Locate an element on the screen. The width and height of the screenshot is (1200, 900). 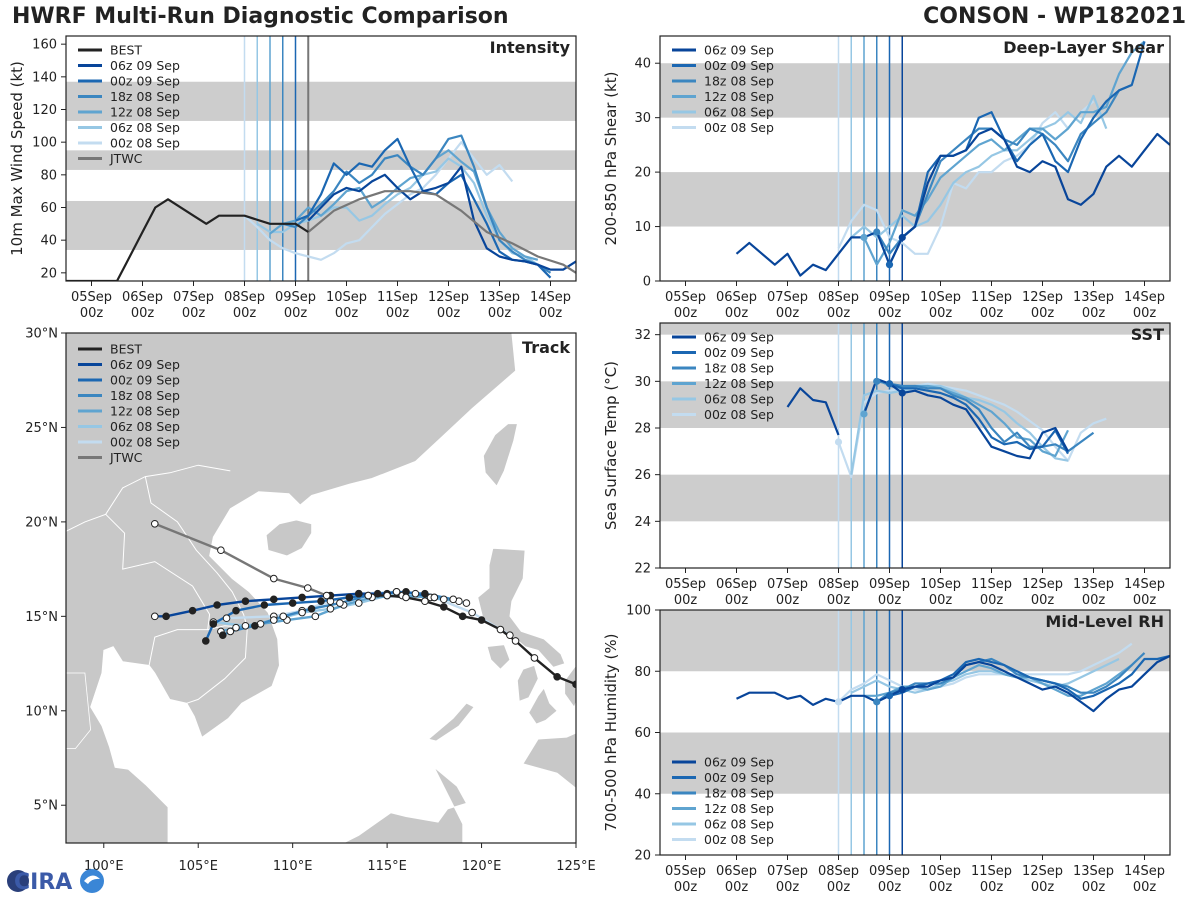
cira-logo: CIRA is located at coordinates (55, 882).